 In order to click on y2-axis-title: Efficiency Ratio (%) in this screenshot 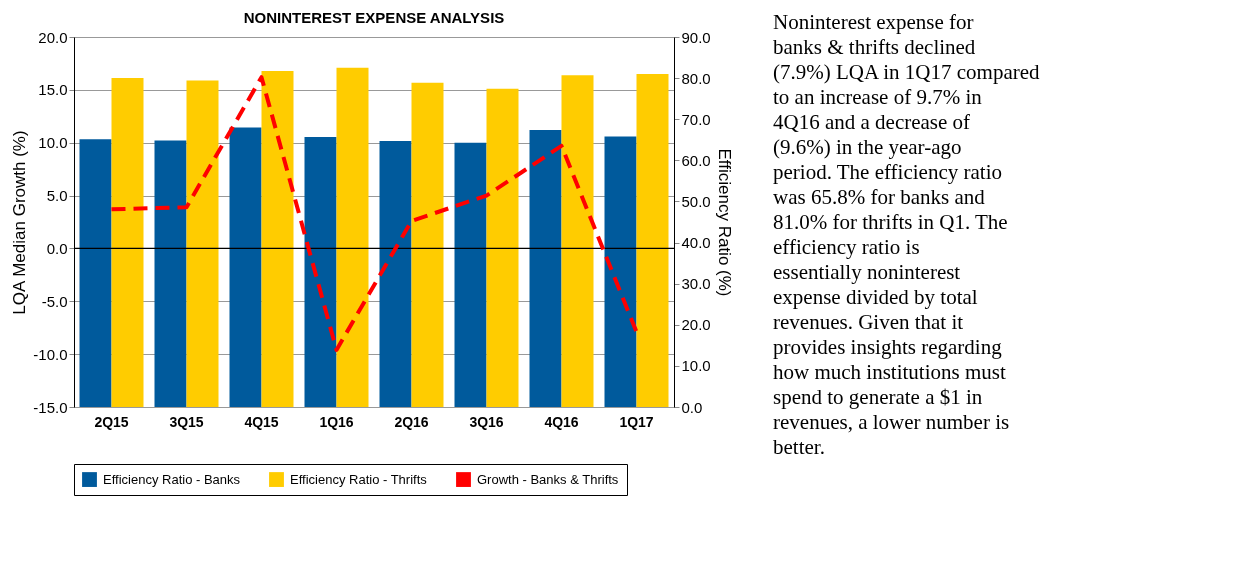, I will do `click(724, 222)`.